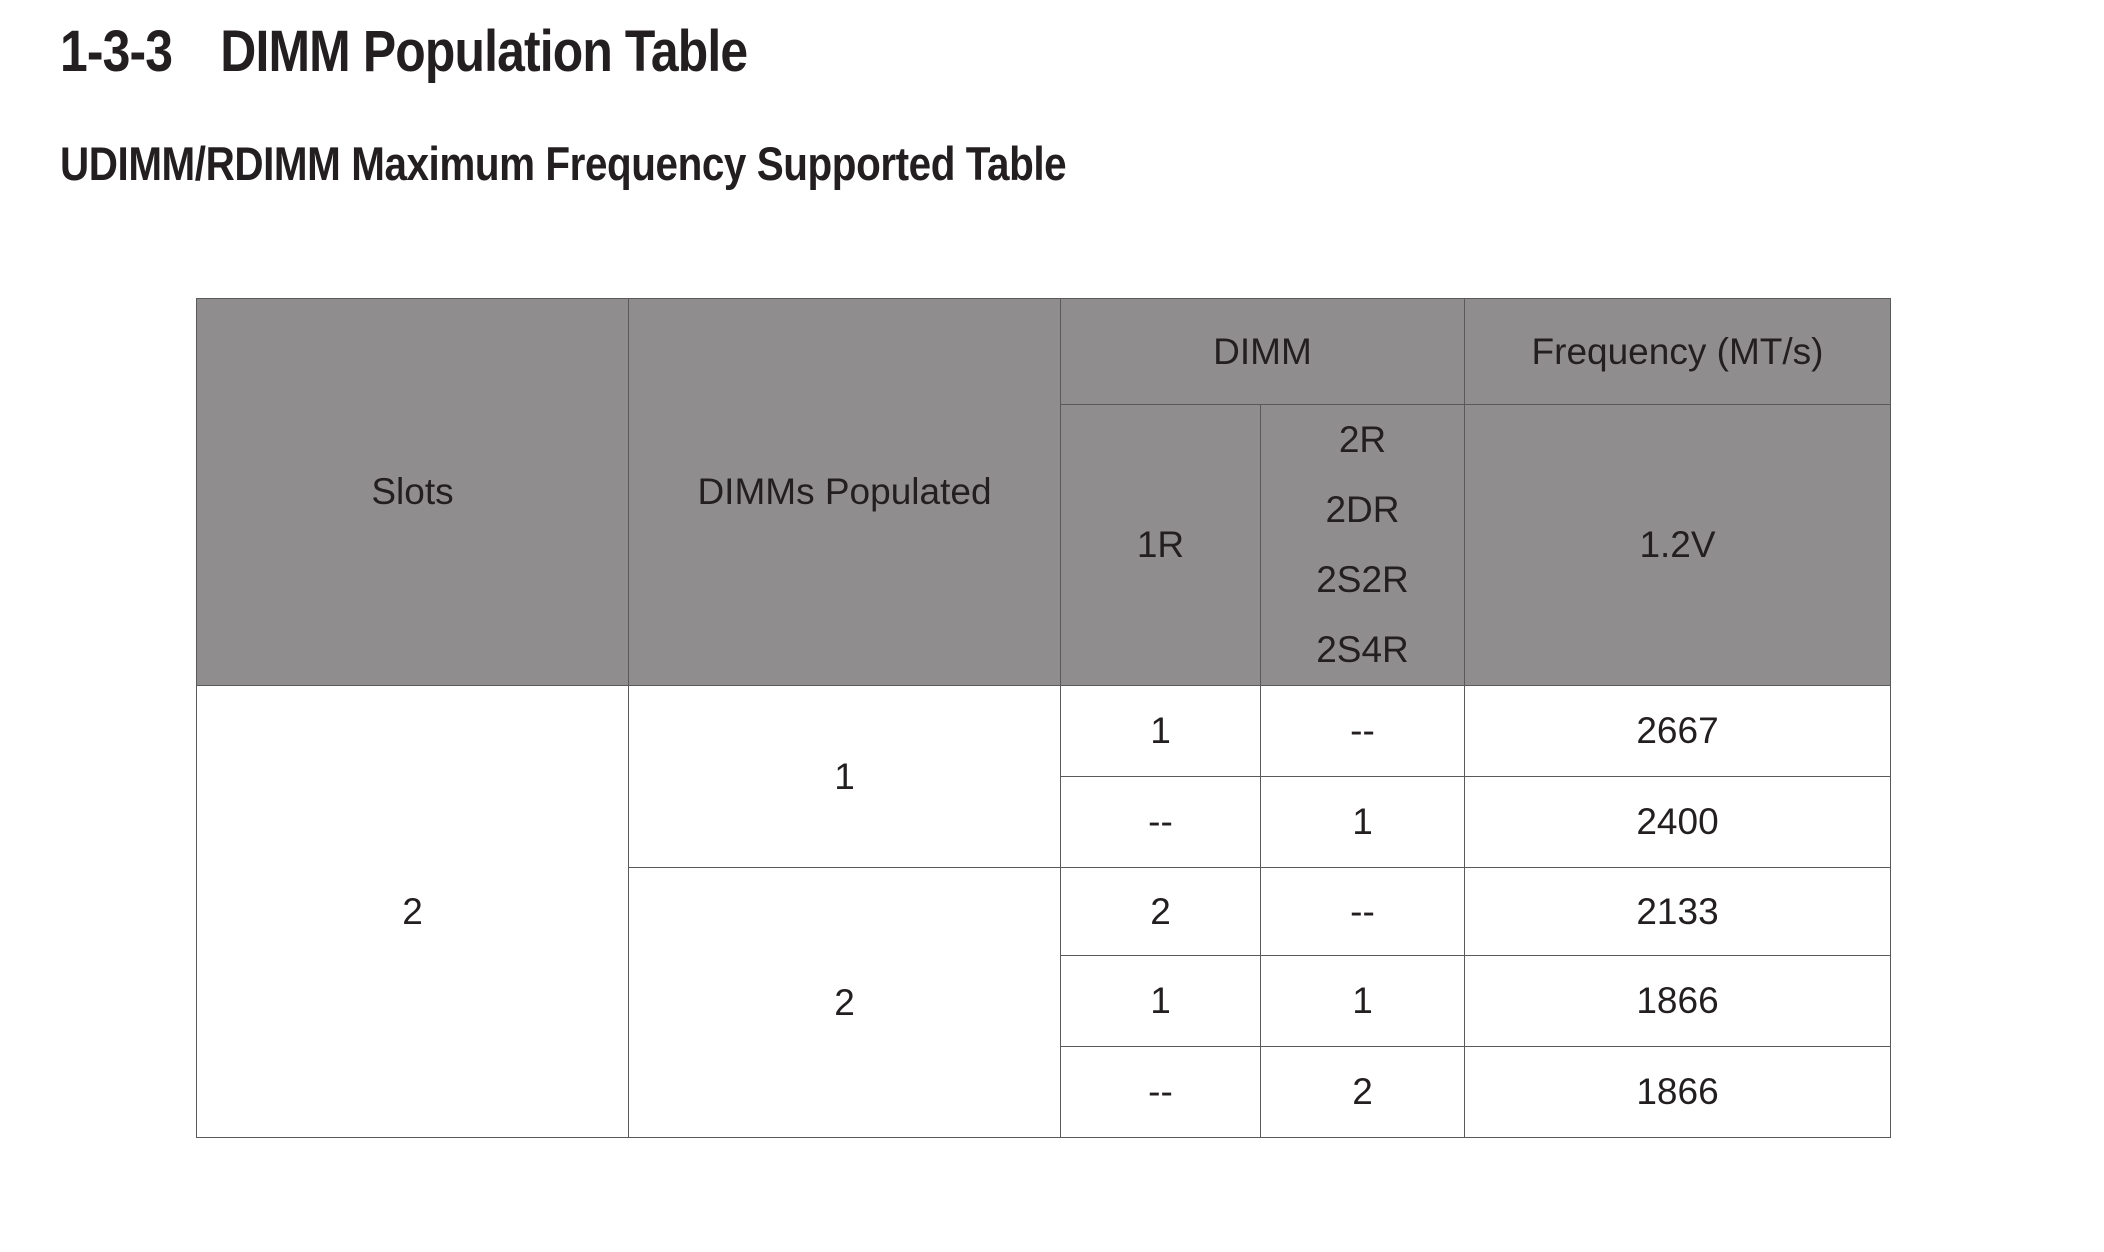 Image resolution: width=2104 pixels, height=1252 pixels. I want to click on rank-2r: 2R, so click(1362, 439).